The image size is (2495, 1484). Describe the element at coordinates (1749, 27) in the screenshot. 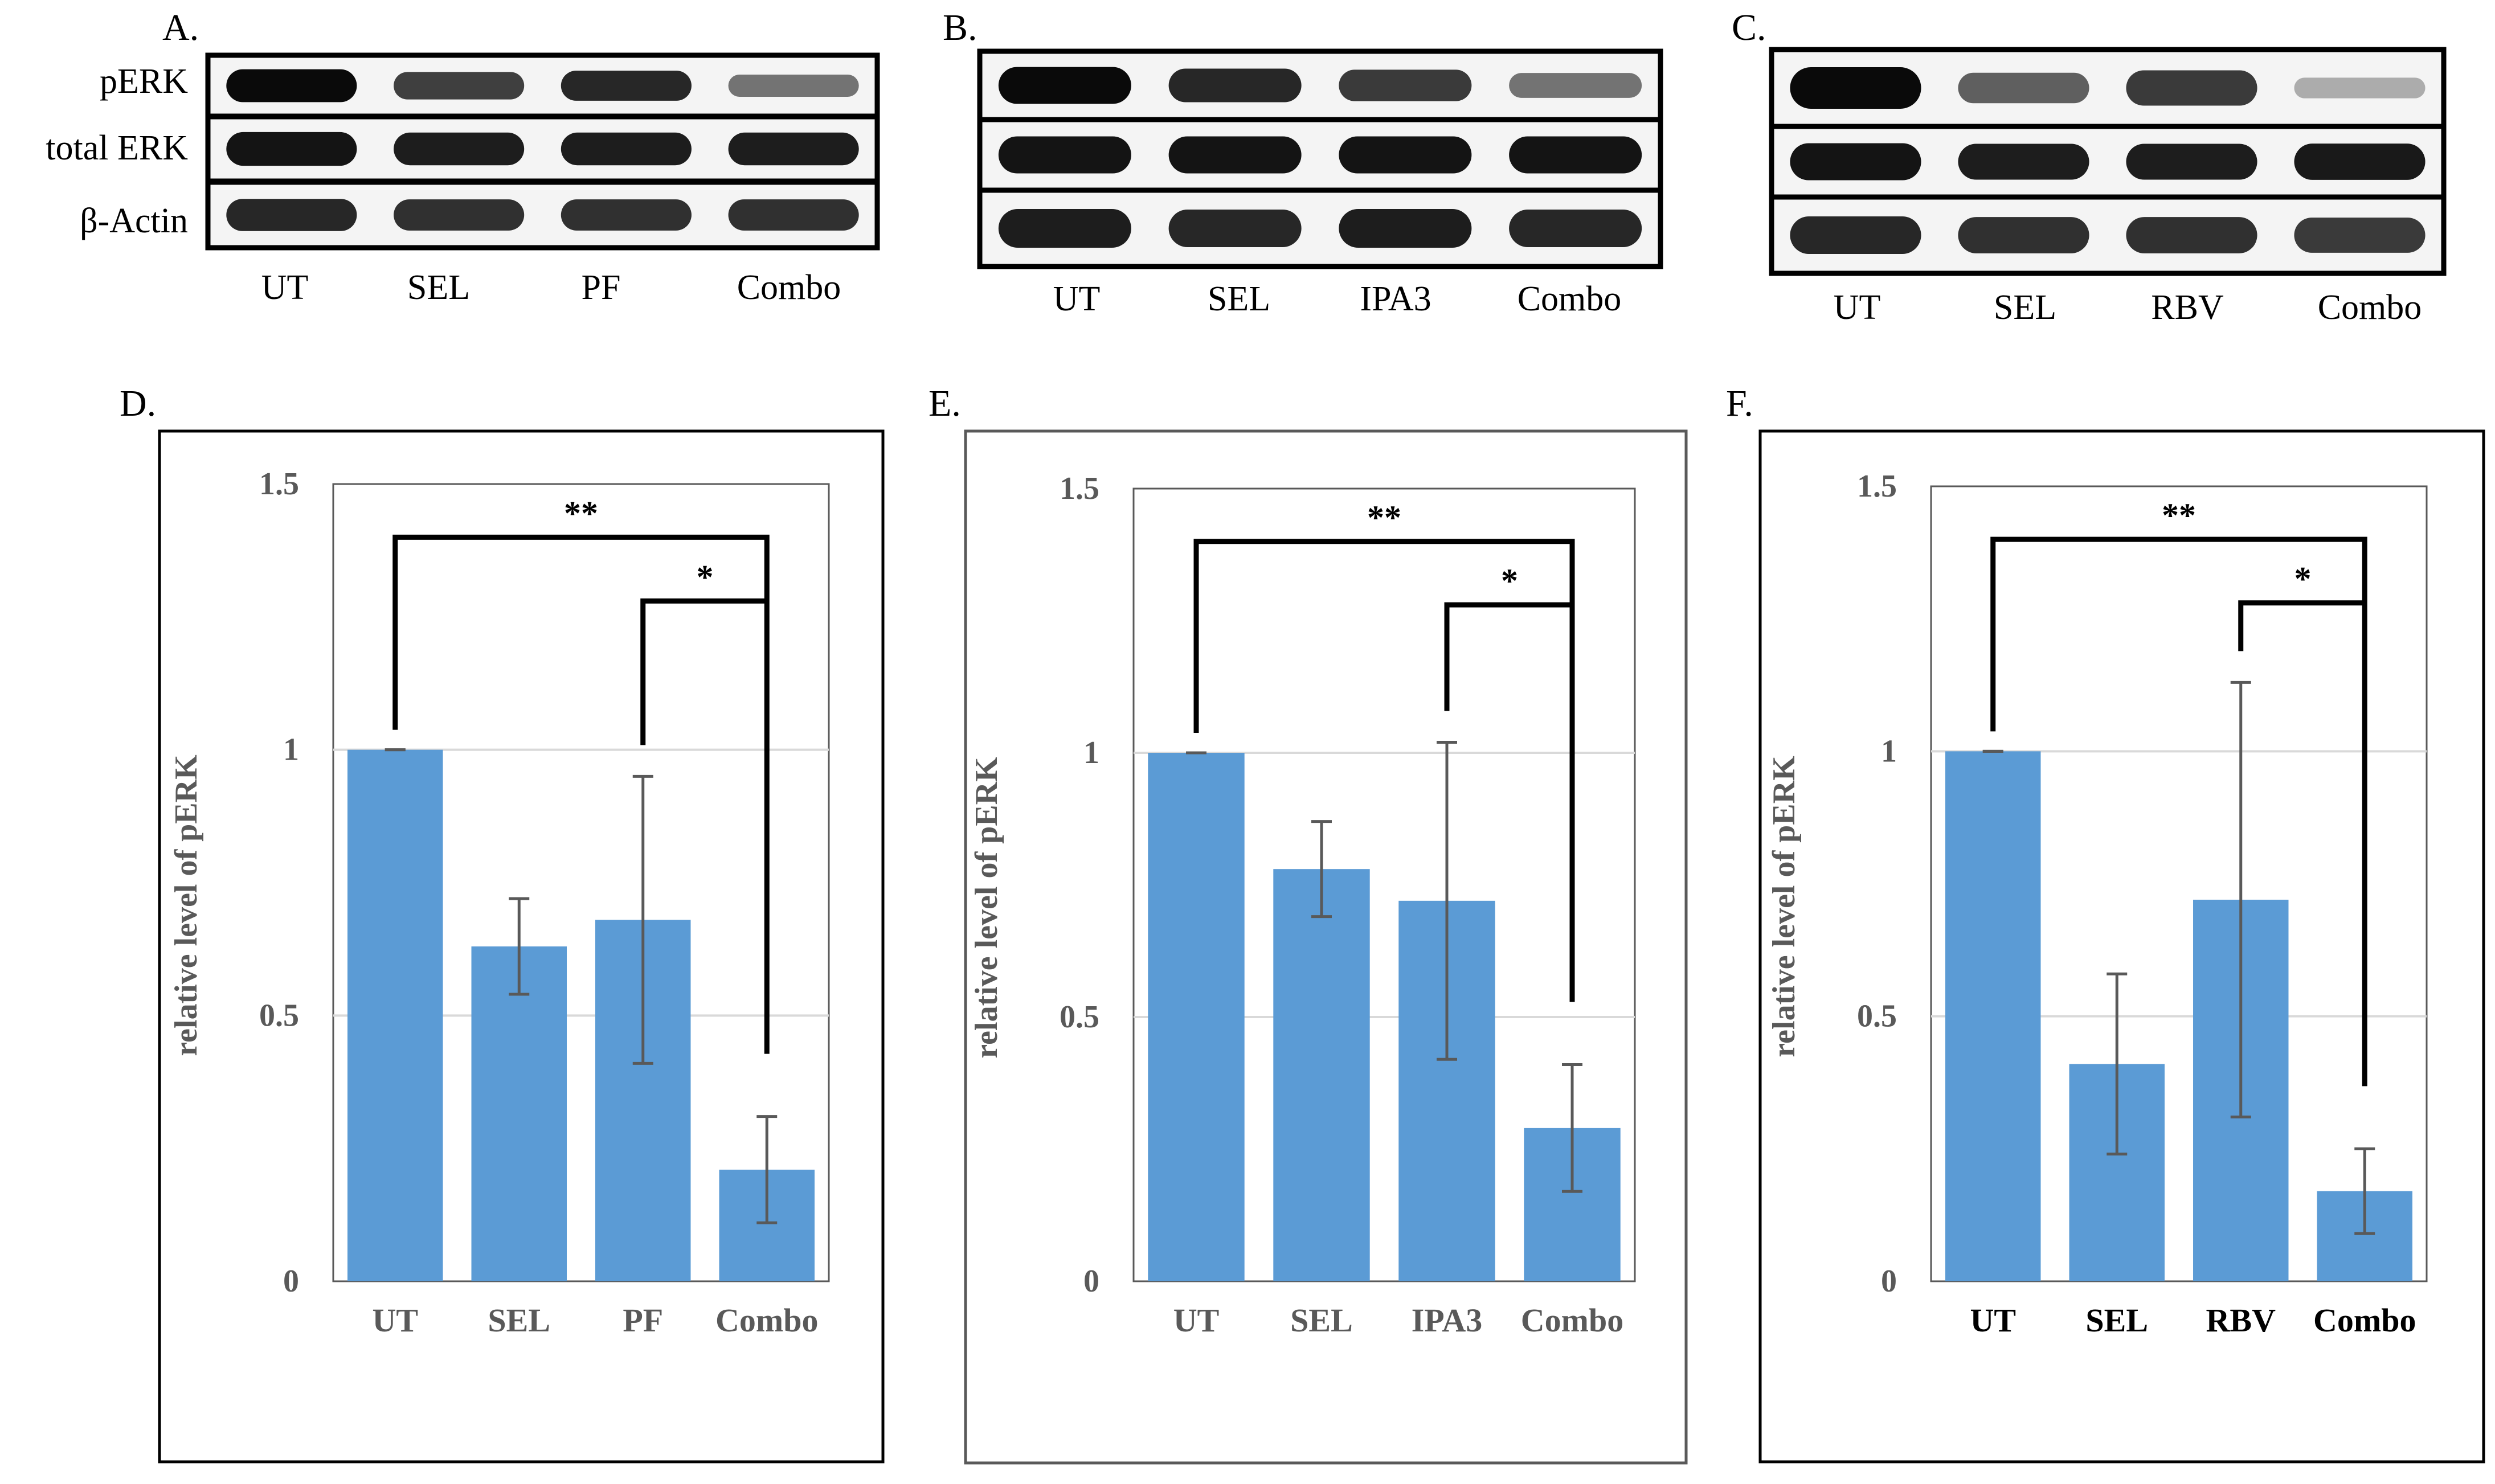

I see `panel-label: C.` at that location.